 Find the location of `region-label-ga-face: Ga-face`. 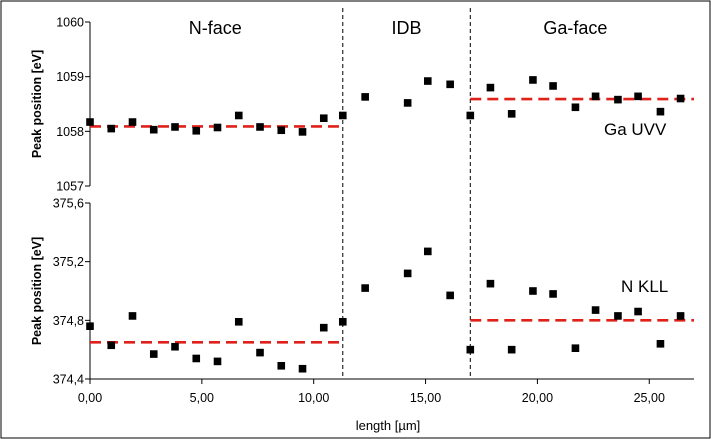

region-label-ga-face: Ga-face is located at coordinates (575, 28).